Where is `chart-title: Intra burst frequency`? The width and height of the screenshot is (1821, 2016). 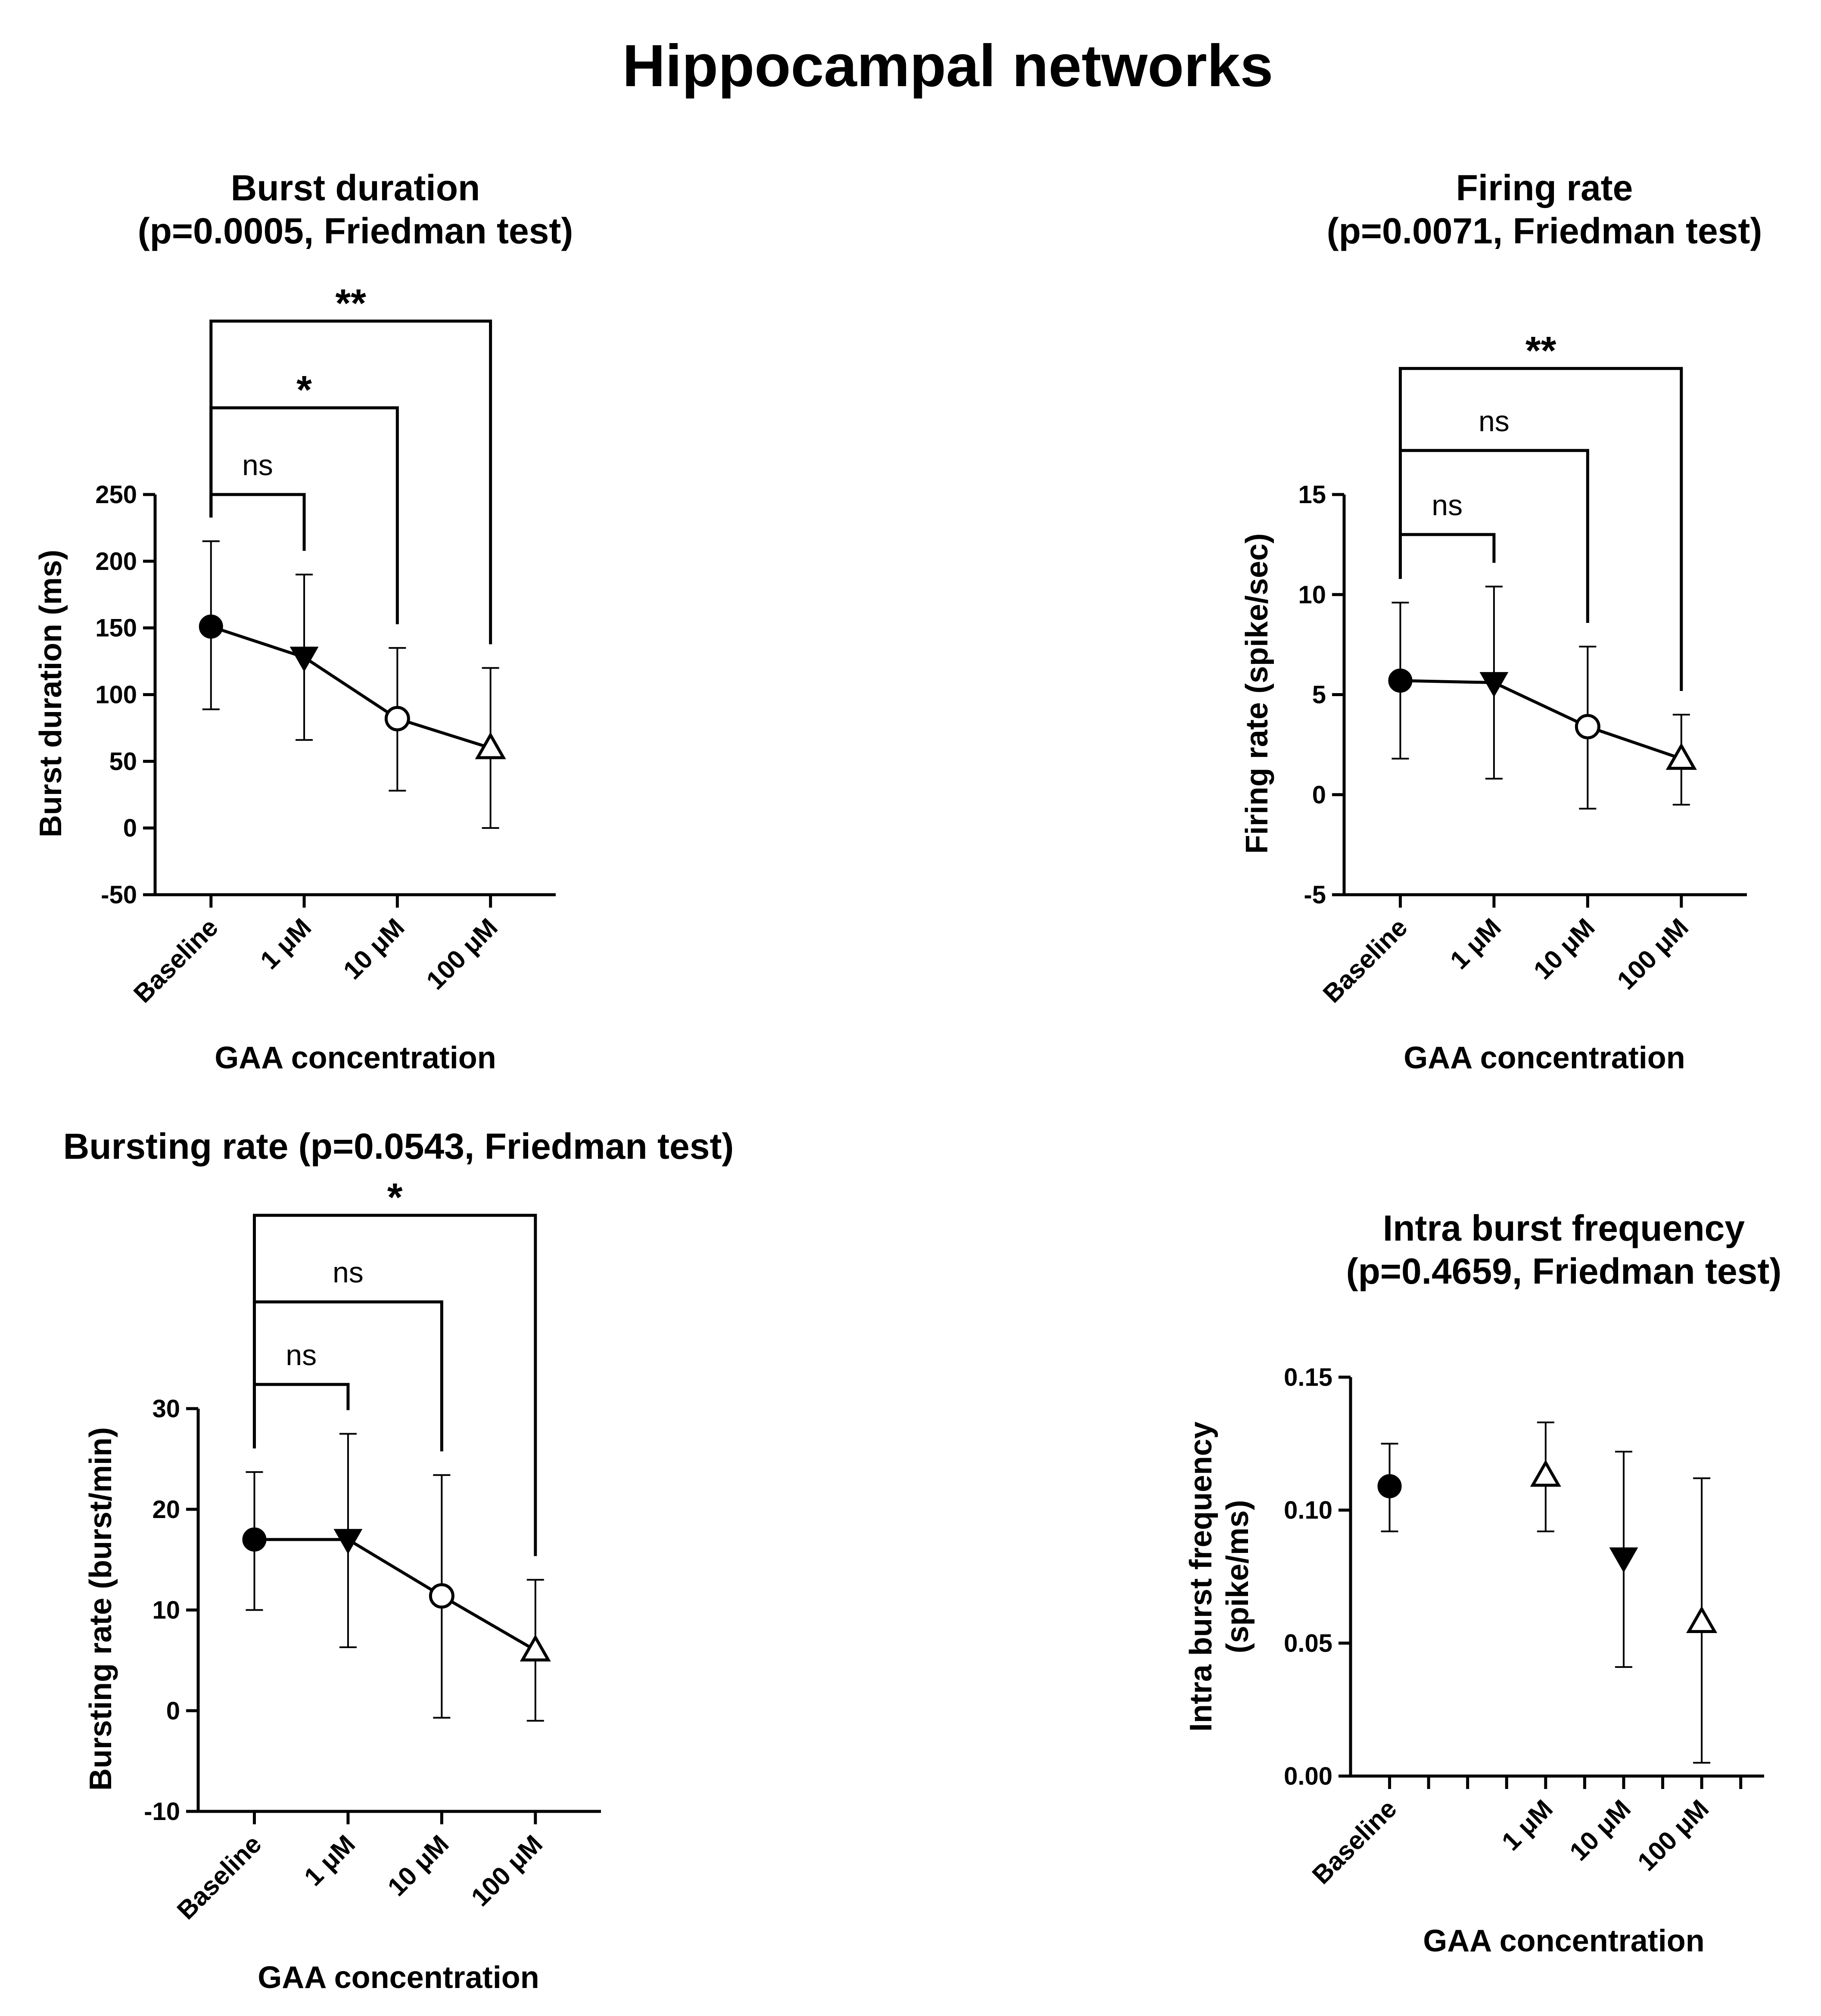 chart-title: Intra burst frequency is located at coordinates (1564, 1228).